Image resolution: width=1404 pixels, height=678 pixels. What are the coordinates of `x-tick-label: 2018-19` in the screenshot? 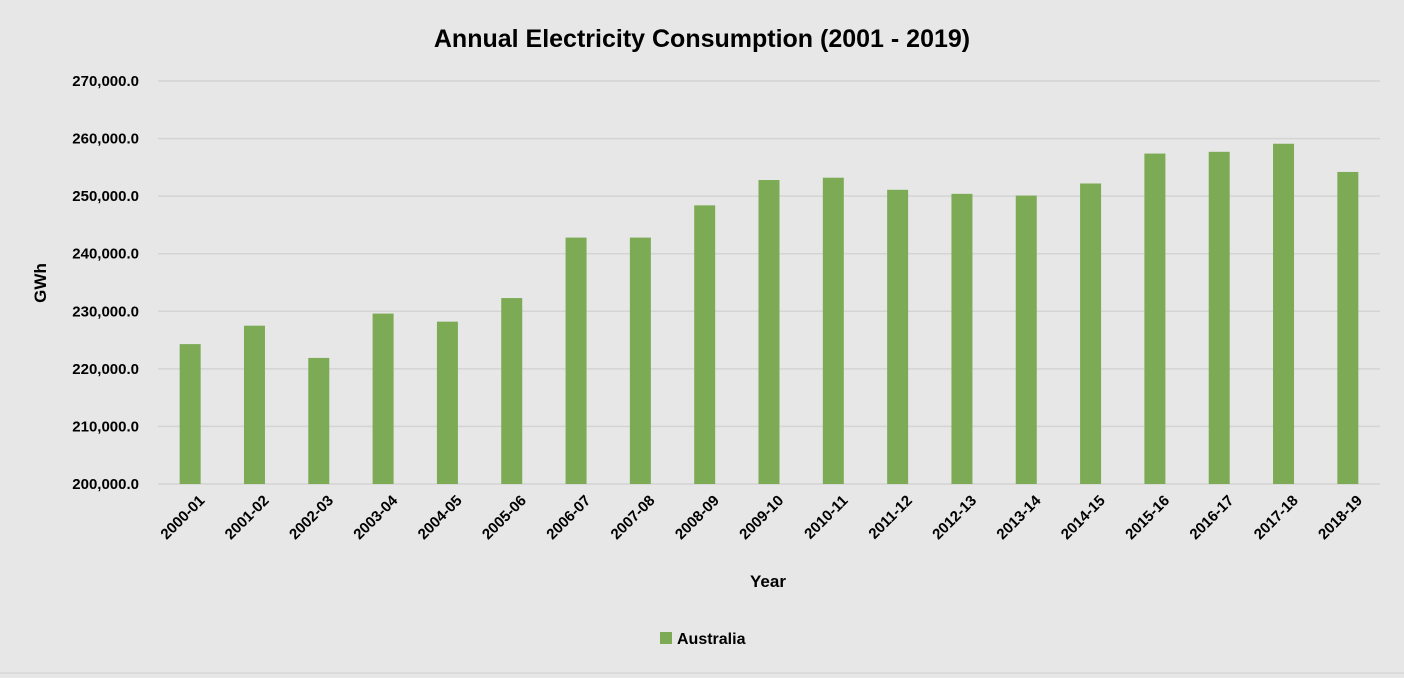 It's located at (1340, 517).